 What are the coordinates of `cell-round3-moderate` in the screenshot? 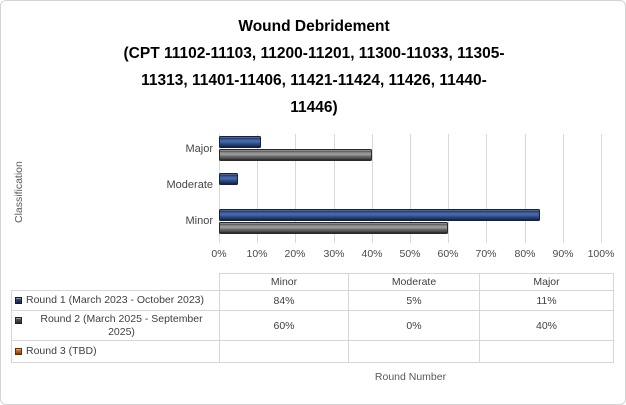 It's located at (414, 351).